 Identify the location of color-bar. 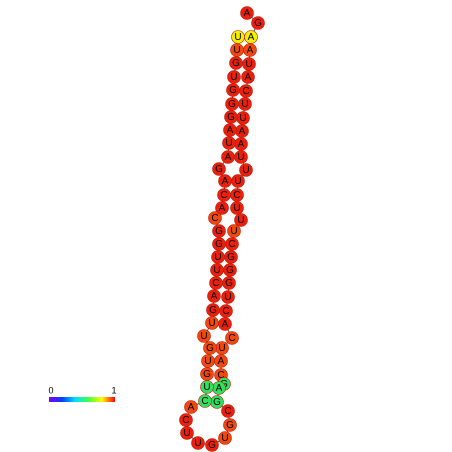
(82, 399).